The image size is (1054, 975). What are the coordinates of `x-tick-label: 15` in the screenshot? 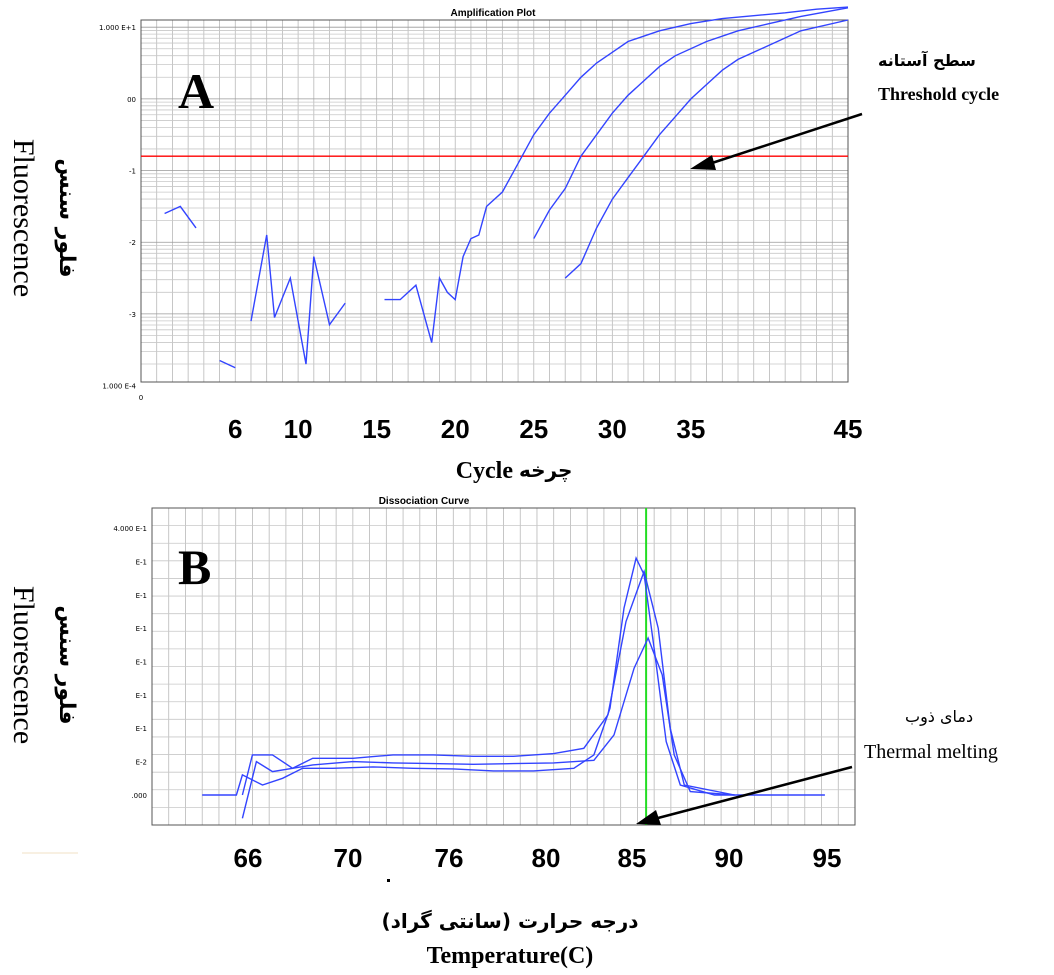 It's located at (376, 429).